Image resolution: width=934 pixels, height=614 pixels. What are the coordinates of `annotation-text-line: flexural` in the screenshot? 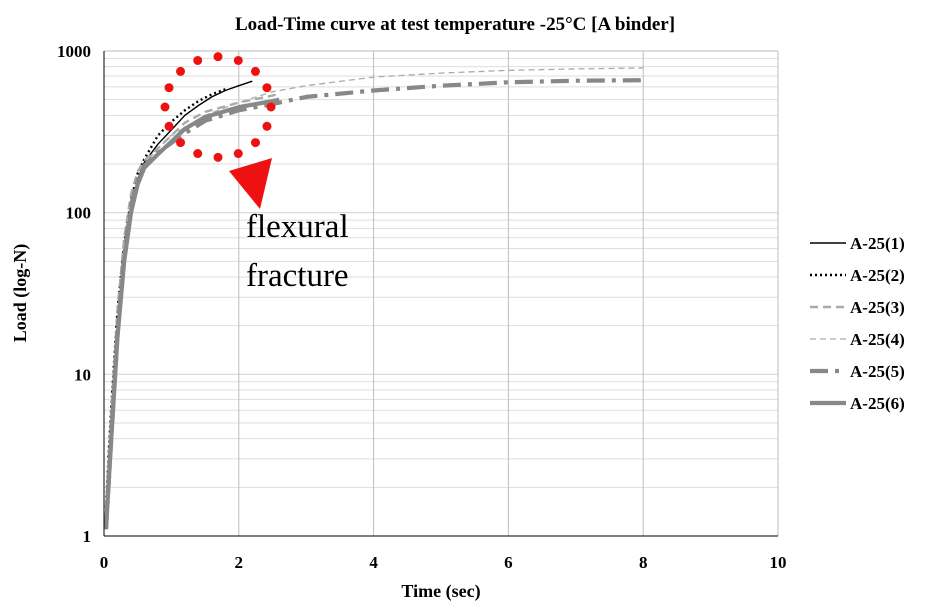 It's located at (297, 227).